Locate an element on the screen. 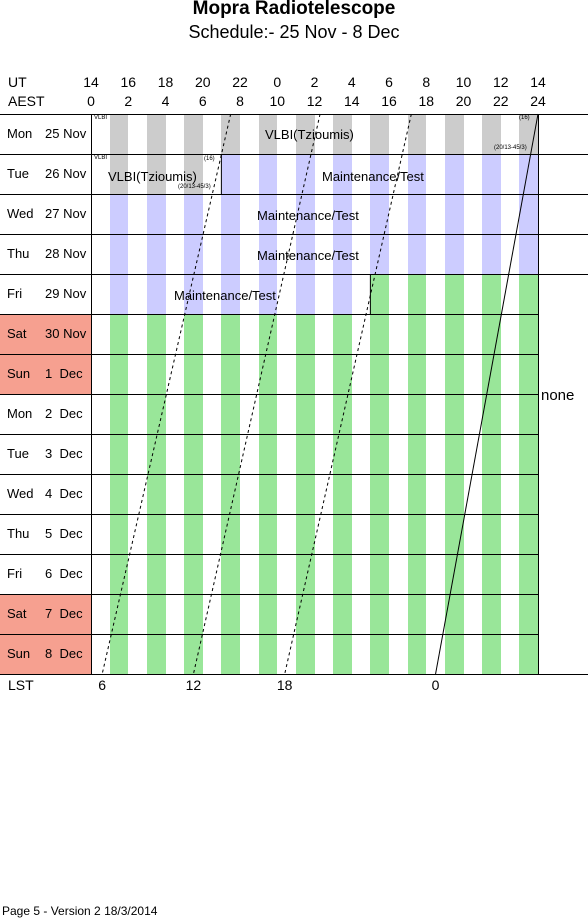 The image size is (588, 919). code-16-tue: (16) is located at coordinates (209, 159).